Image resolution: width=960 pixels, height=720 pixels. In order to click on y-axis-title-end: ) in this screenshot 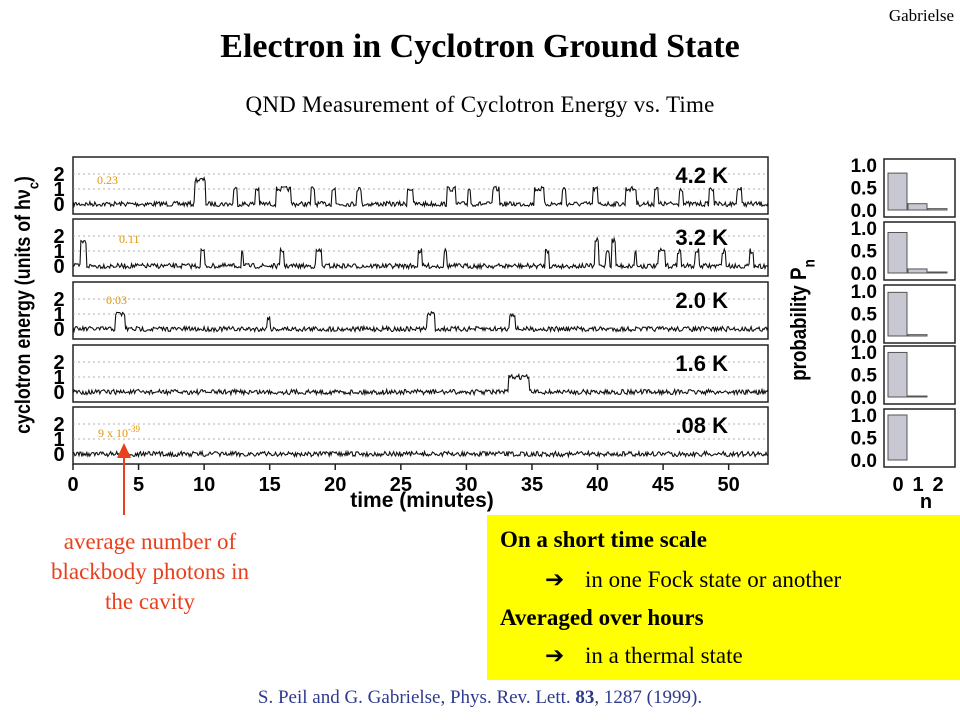, I will do `click(24, 179)`.